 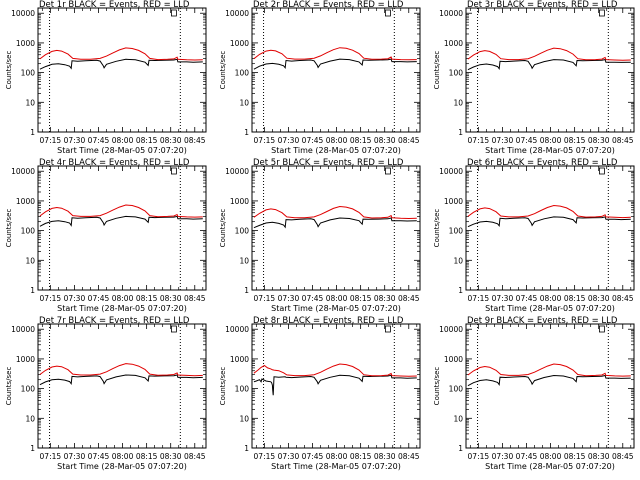 What do you see at coordinates (114, 321) in the screenshot?
I see `panel-title: Det 7r BLACK = Events, RED = LLD` at bounding box center [114, 321].